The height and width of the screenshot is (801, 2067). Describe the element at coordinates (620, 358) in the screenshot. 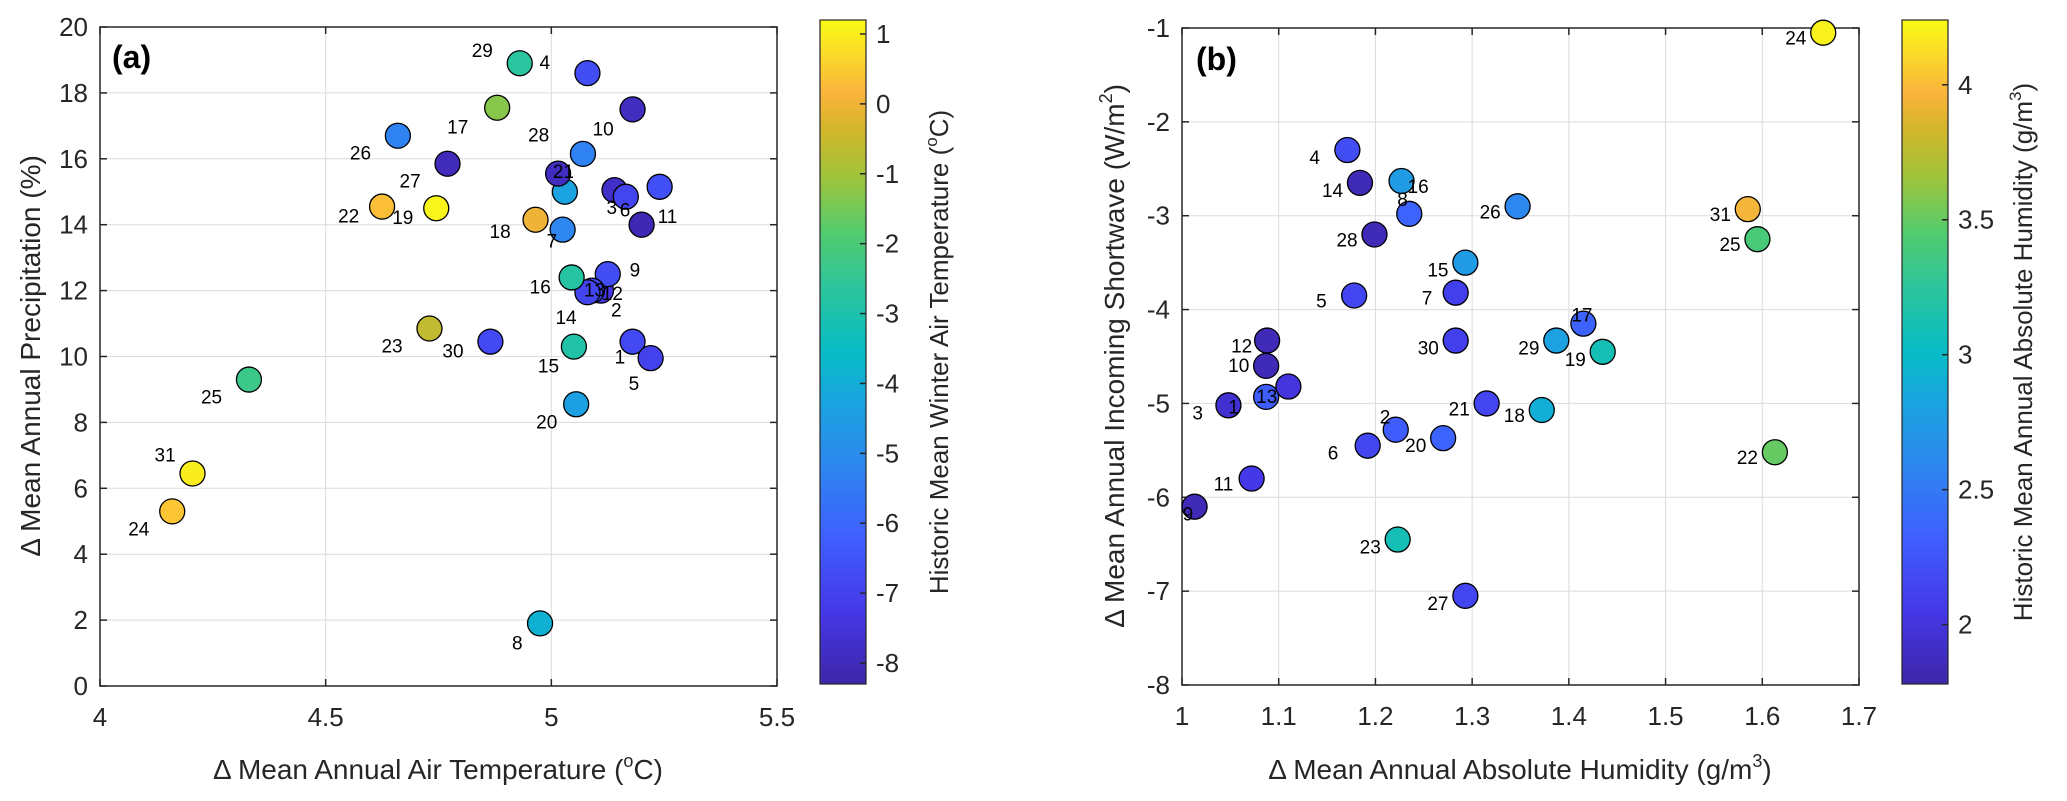

I see `point-label: 1` at that location.